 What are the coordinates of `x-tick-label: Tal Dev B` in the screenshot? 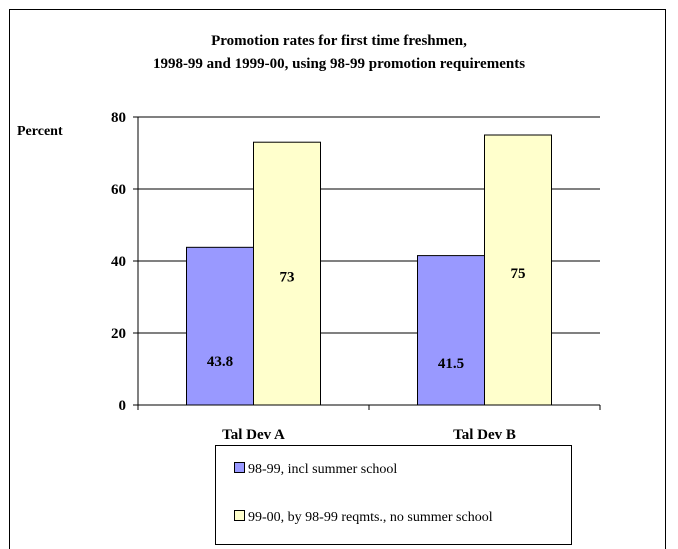 It's located at (484, 435).